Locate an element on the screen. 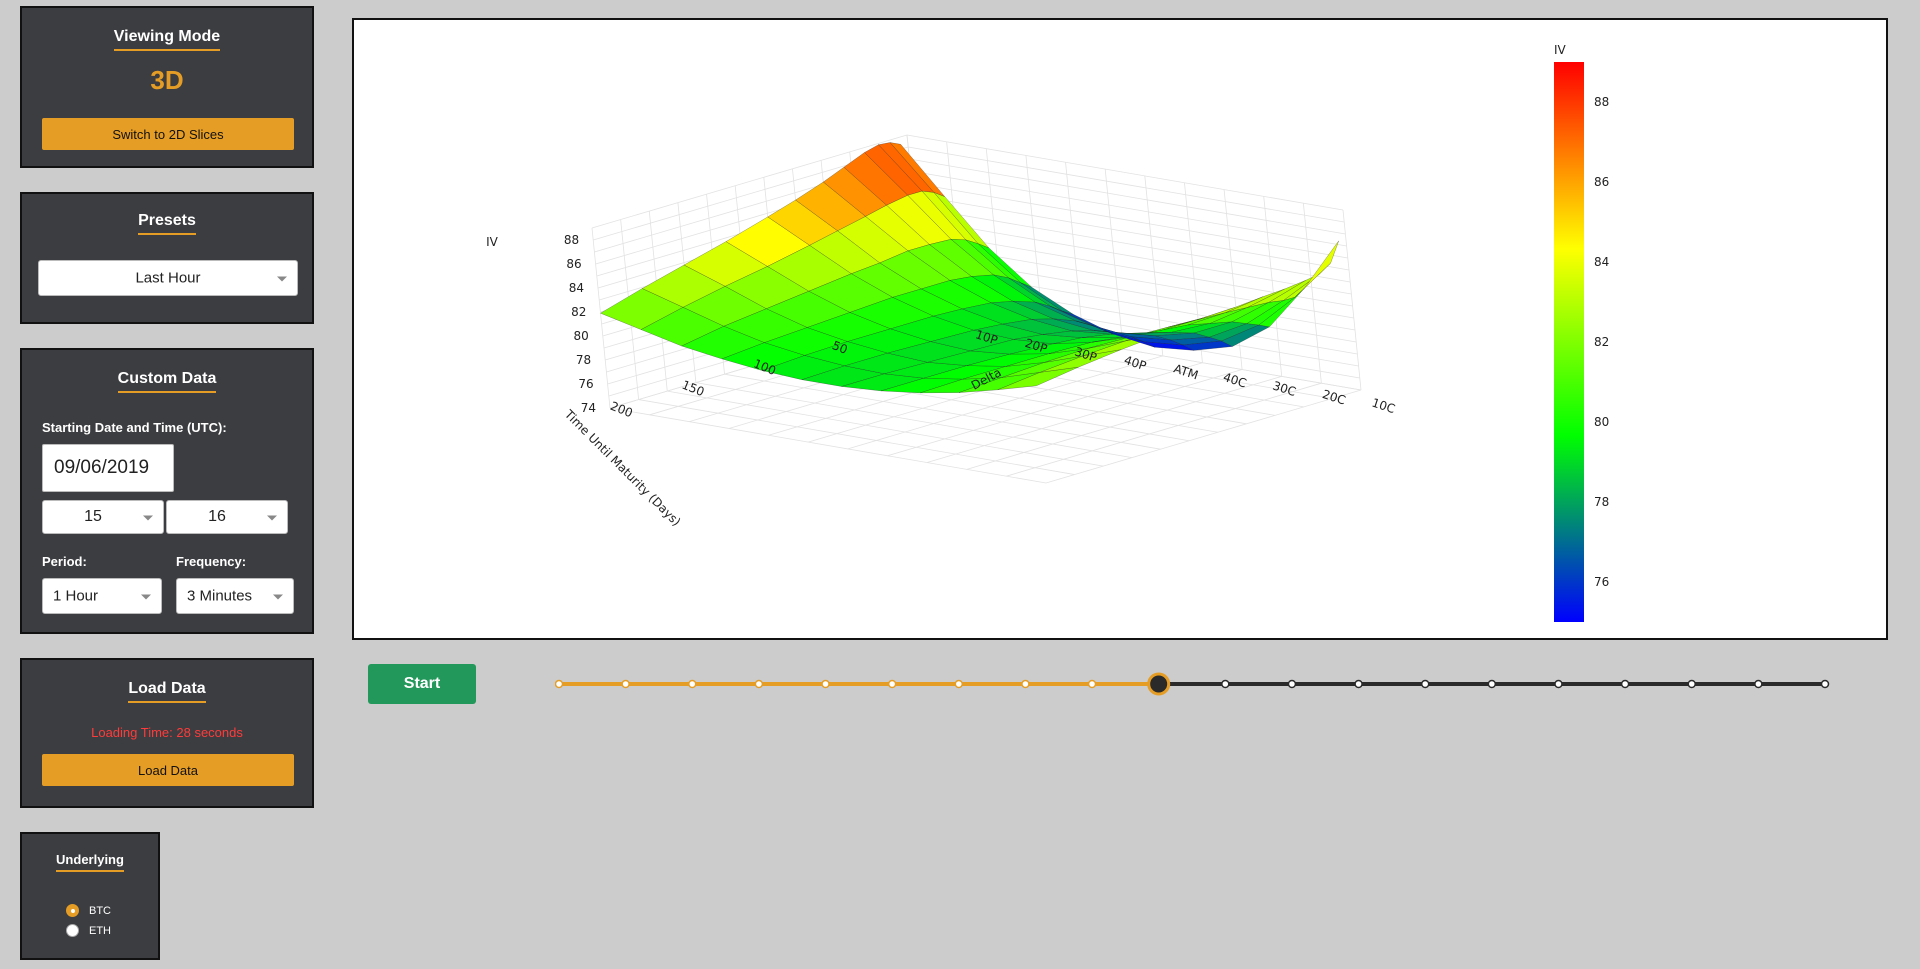 The width and height of the screenshot is (1920, 969). radio-btc-label: BTC is located at coordinates (100, 910).